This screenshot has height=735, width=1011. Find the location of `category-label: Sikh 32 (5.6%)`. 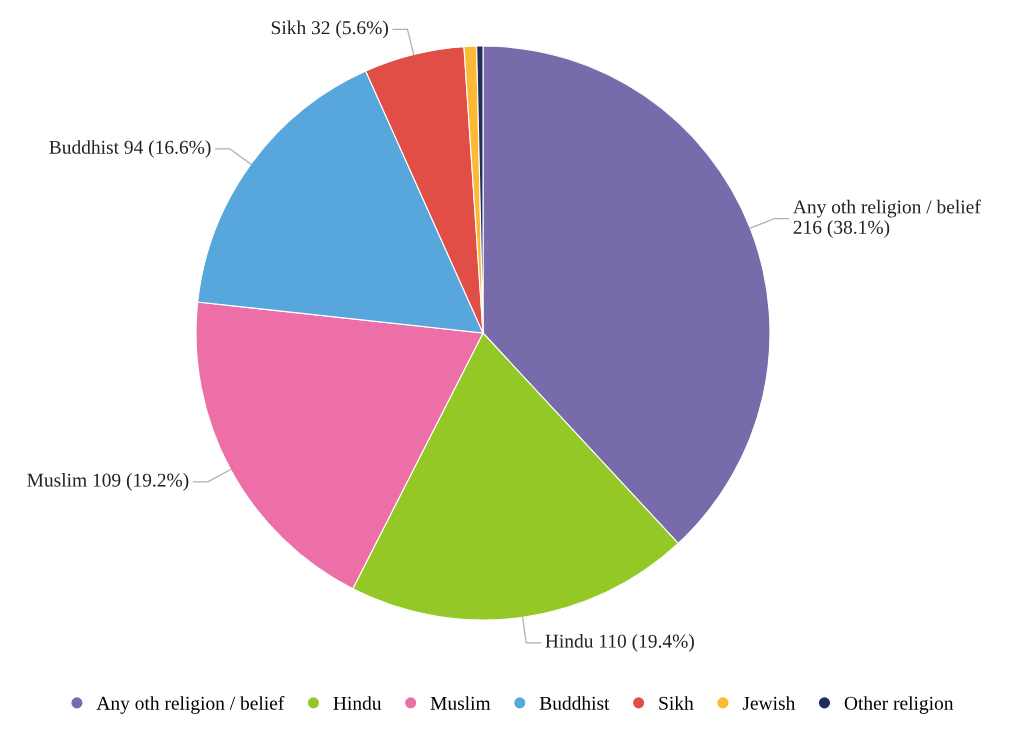

category-label: Sikh 32 (5.6%) is located at coordinates (329, 29).